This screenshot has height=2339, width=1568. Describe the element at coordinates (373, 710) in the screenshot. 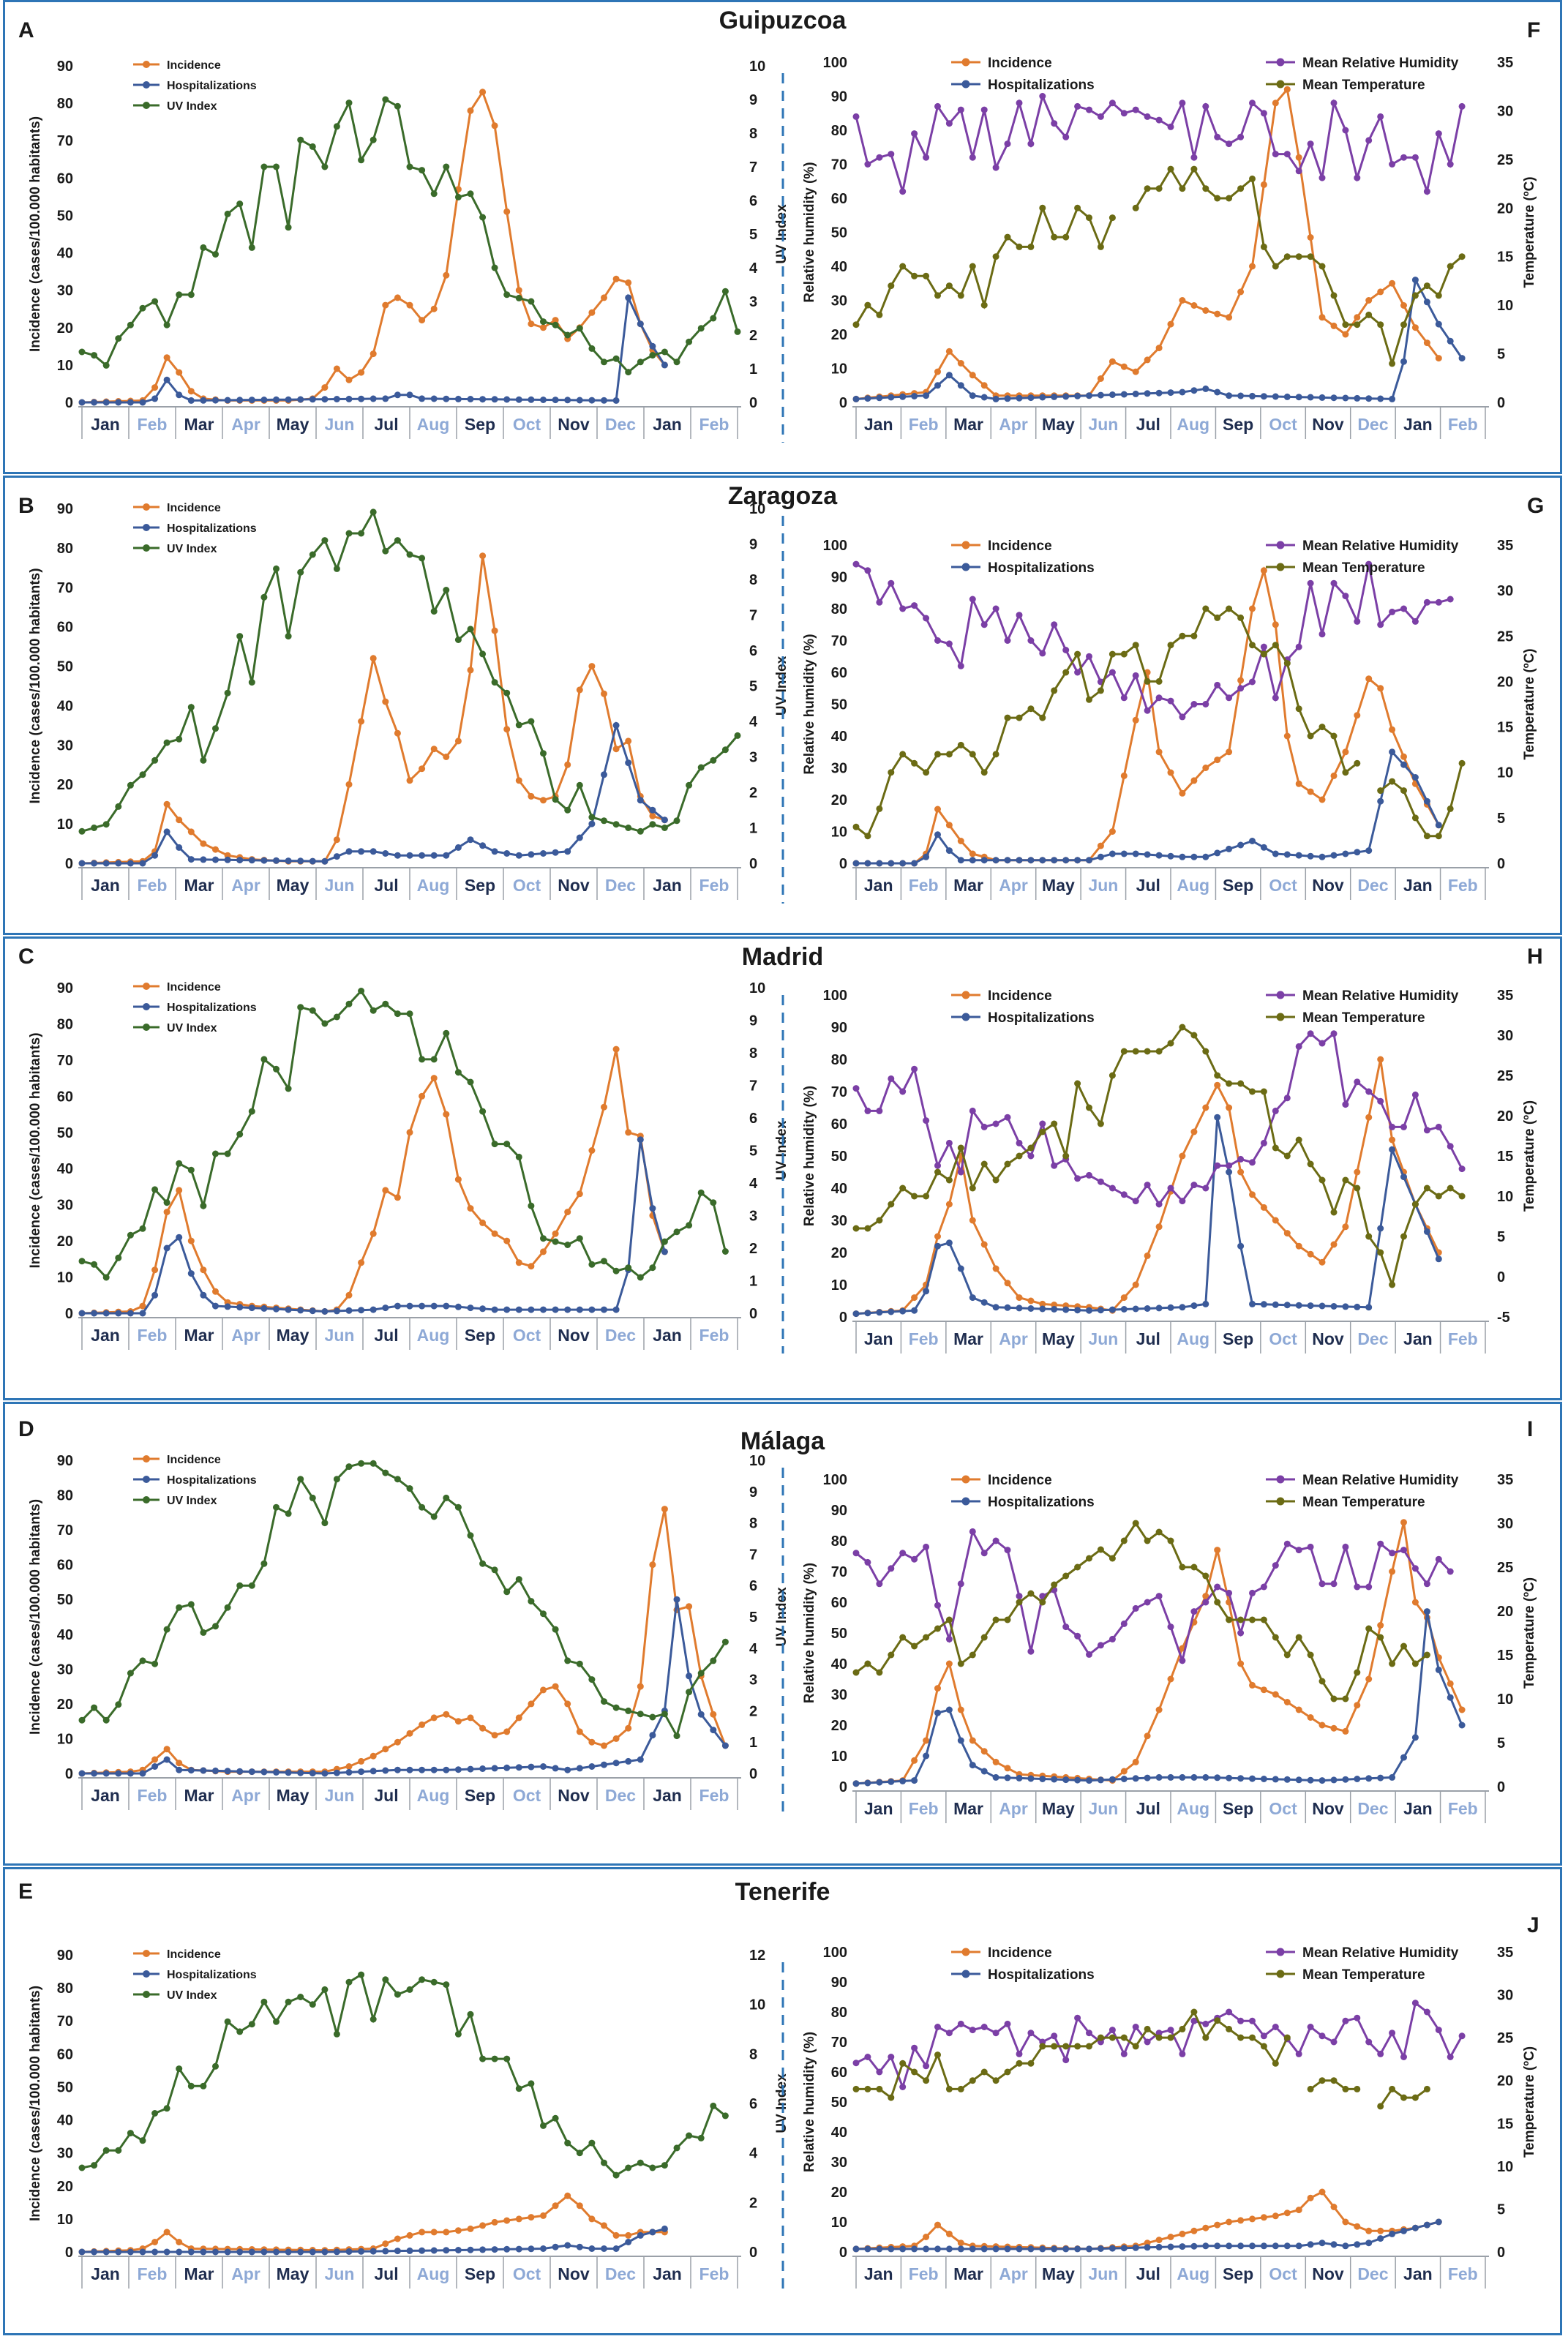

I see `incidence-line` at that location.